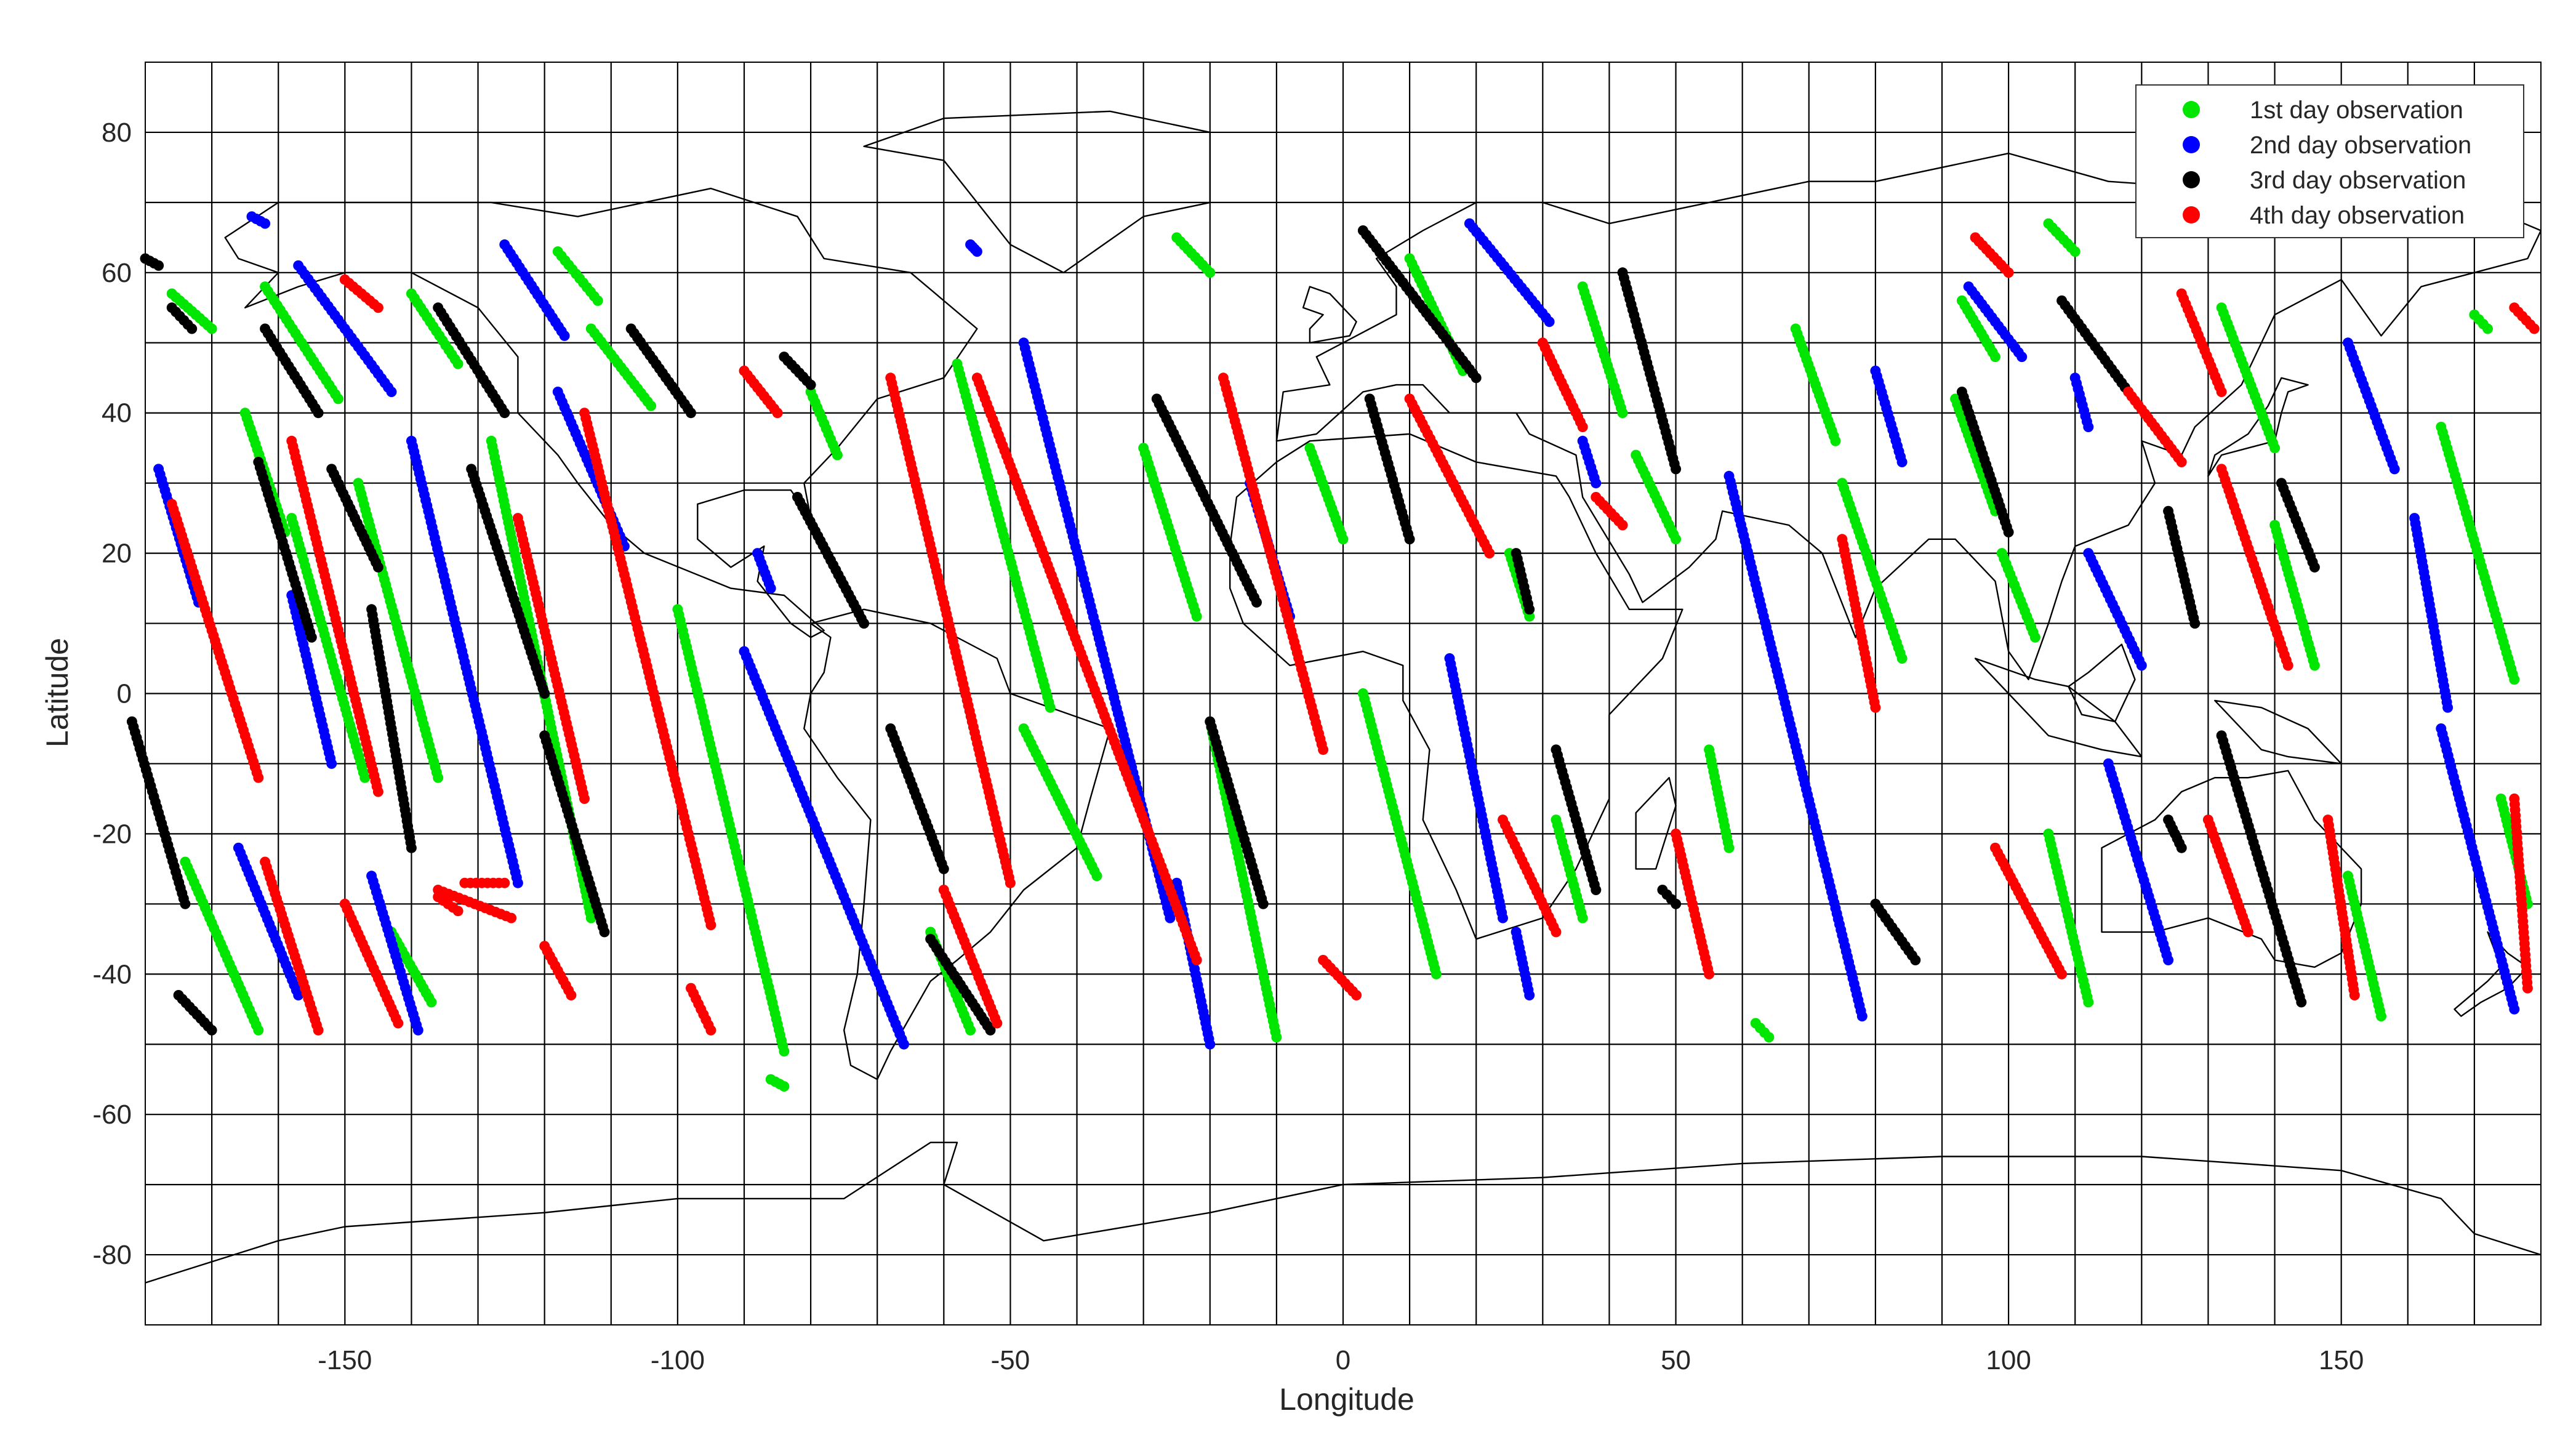 This screenshot has height=1432, width=2576. What do you see at coordinates (2258, 427) in the screenshot?
I see `japan-outline` at bounding box center [2258, 427].